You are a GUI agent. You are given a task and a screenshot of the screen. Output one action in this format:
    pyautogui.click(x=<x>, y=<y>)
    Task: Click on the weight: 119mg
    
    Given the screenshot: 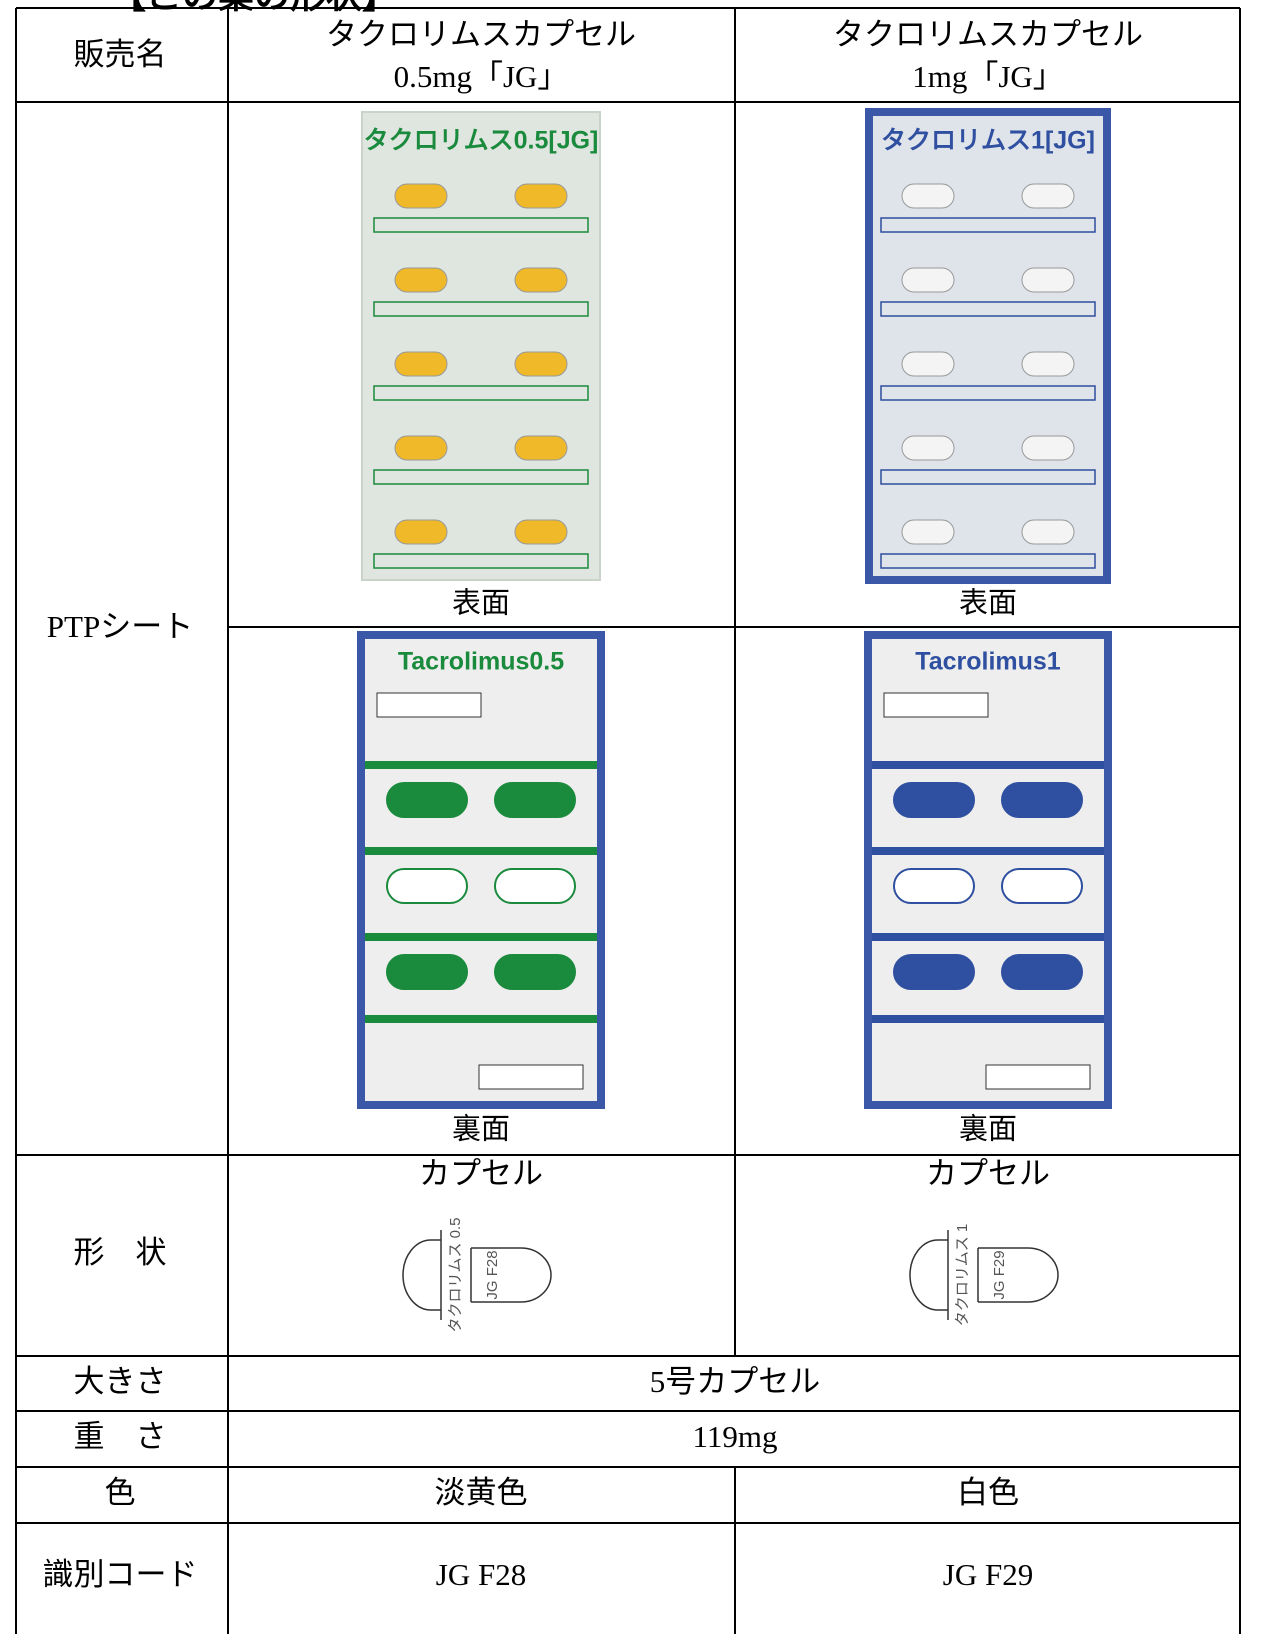 What is the action you would take?
    pyautogui.click(x=735, y=1436)
    